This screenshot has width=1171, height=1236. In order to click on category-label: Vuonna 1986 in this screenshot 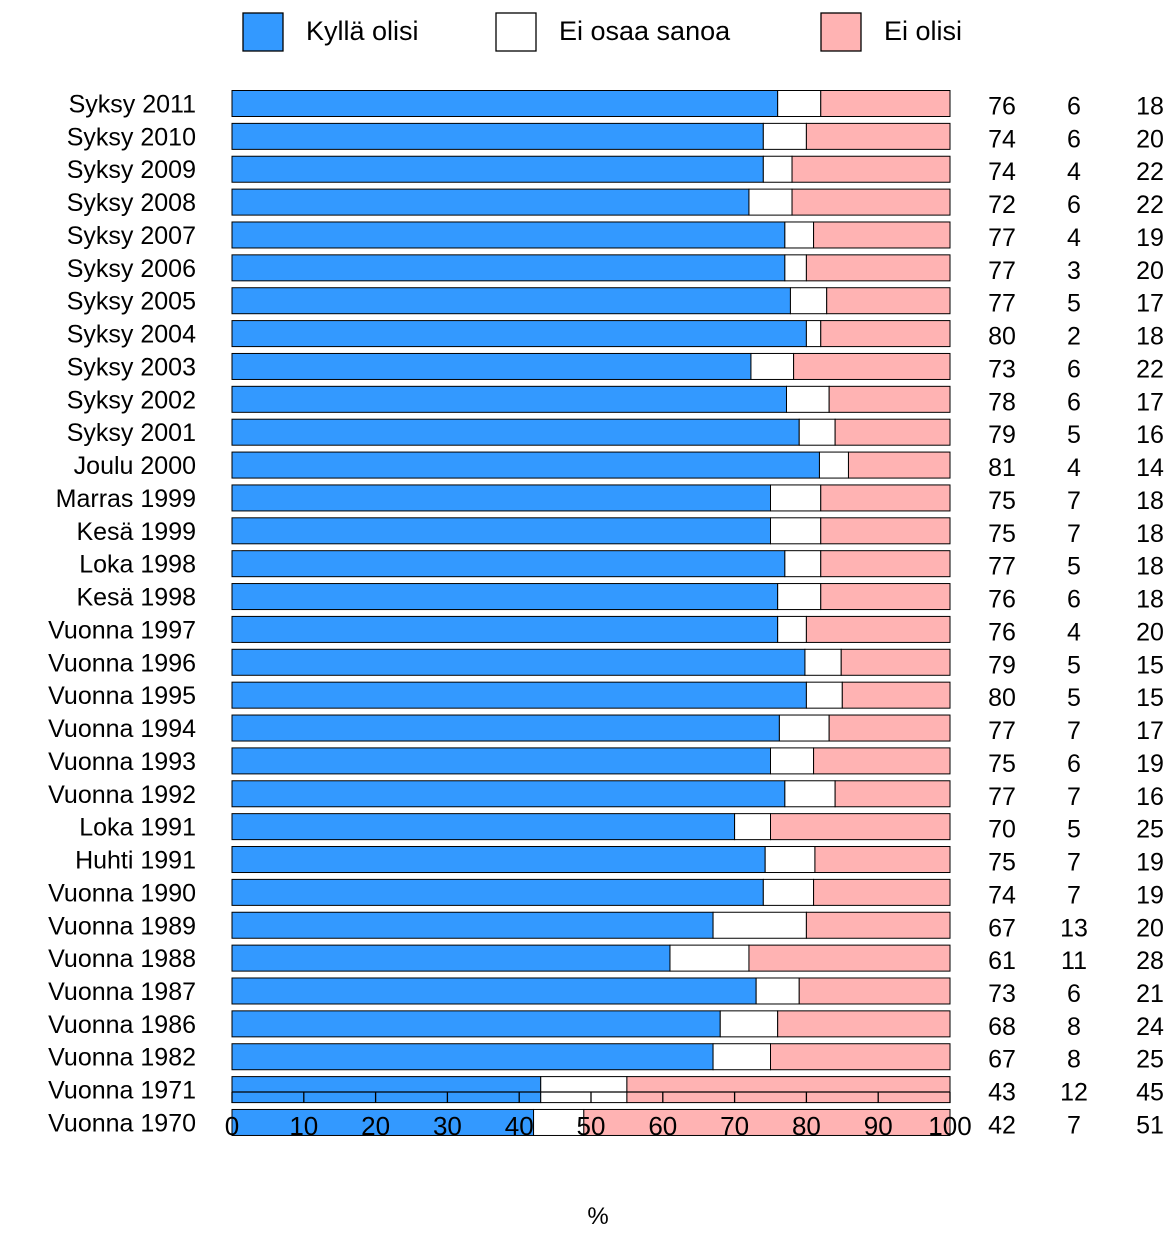, I will do `click(122, 1025)`.